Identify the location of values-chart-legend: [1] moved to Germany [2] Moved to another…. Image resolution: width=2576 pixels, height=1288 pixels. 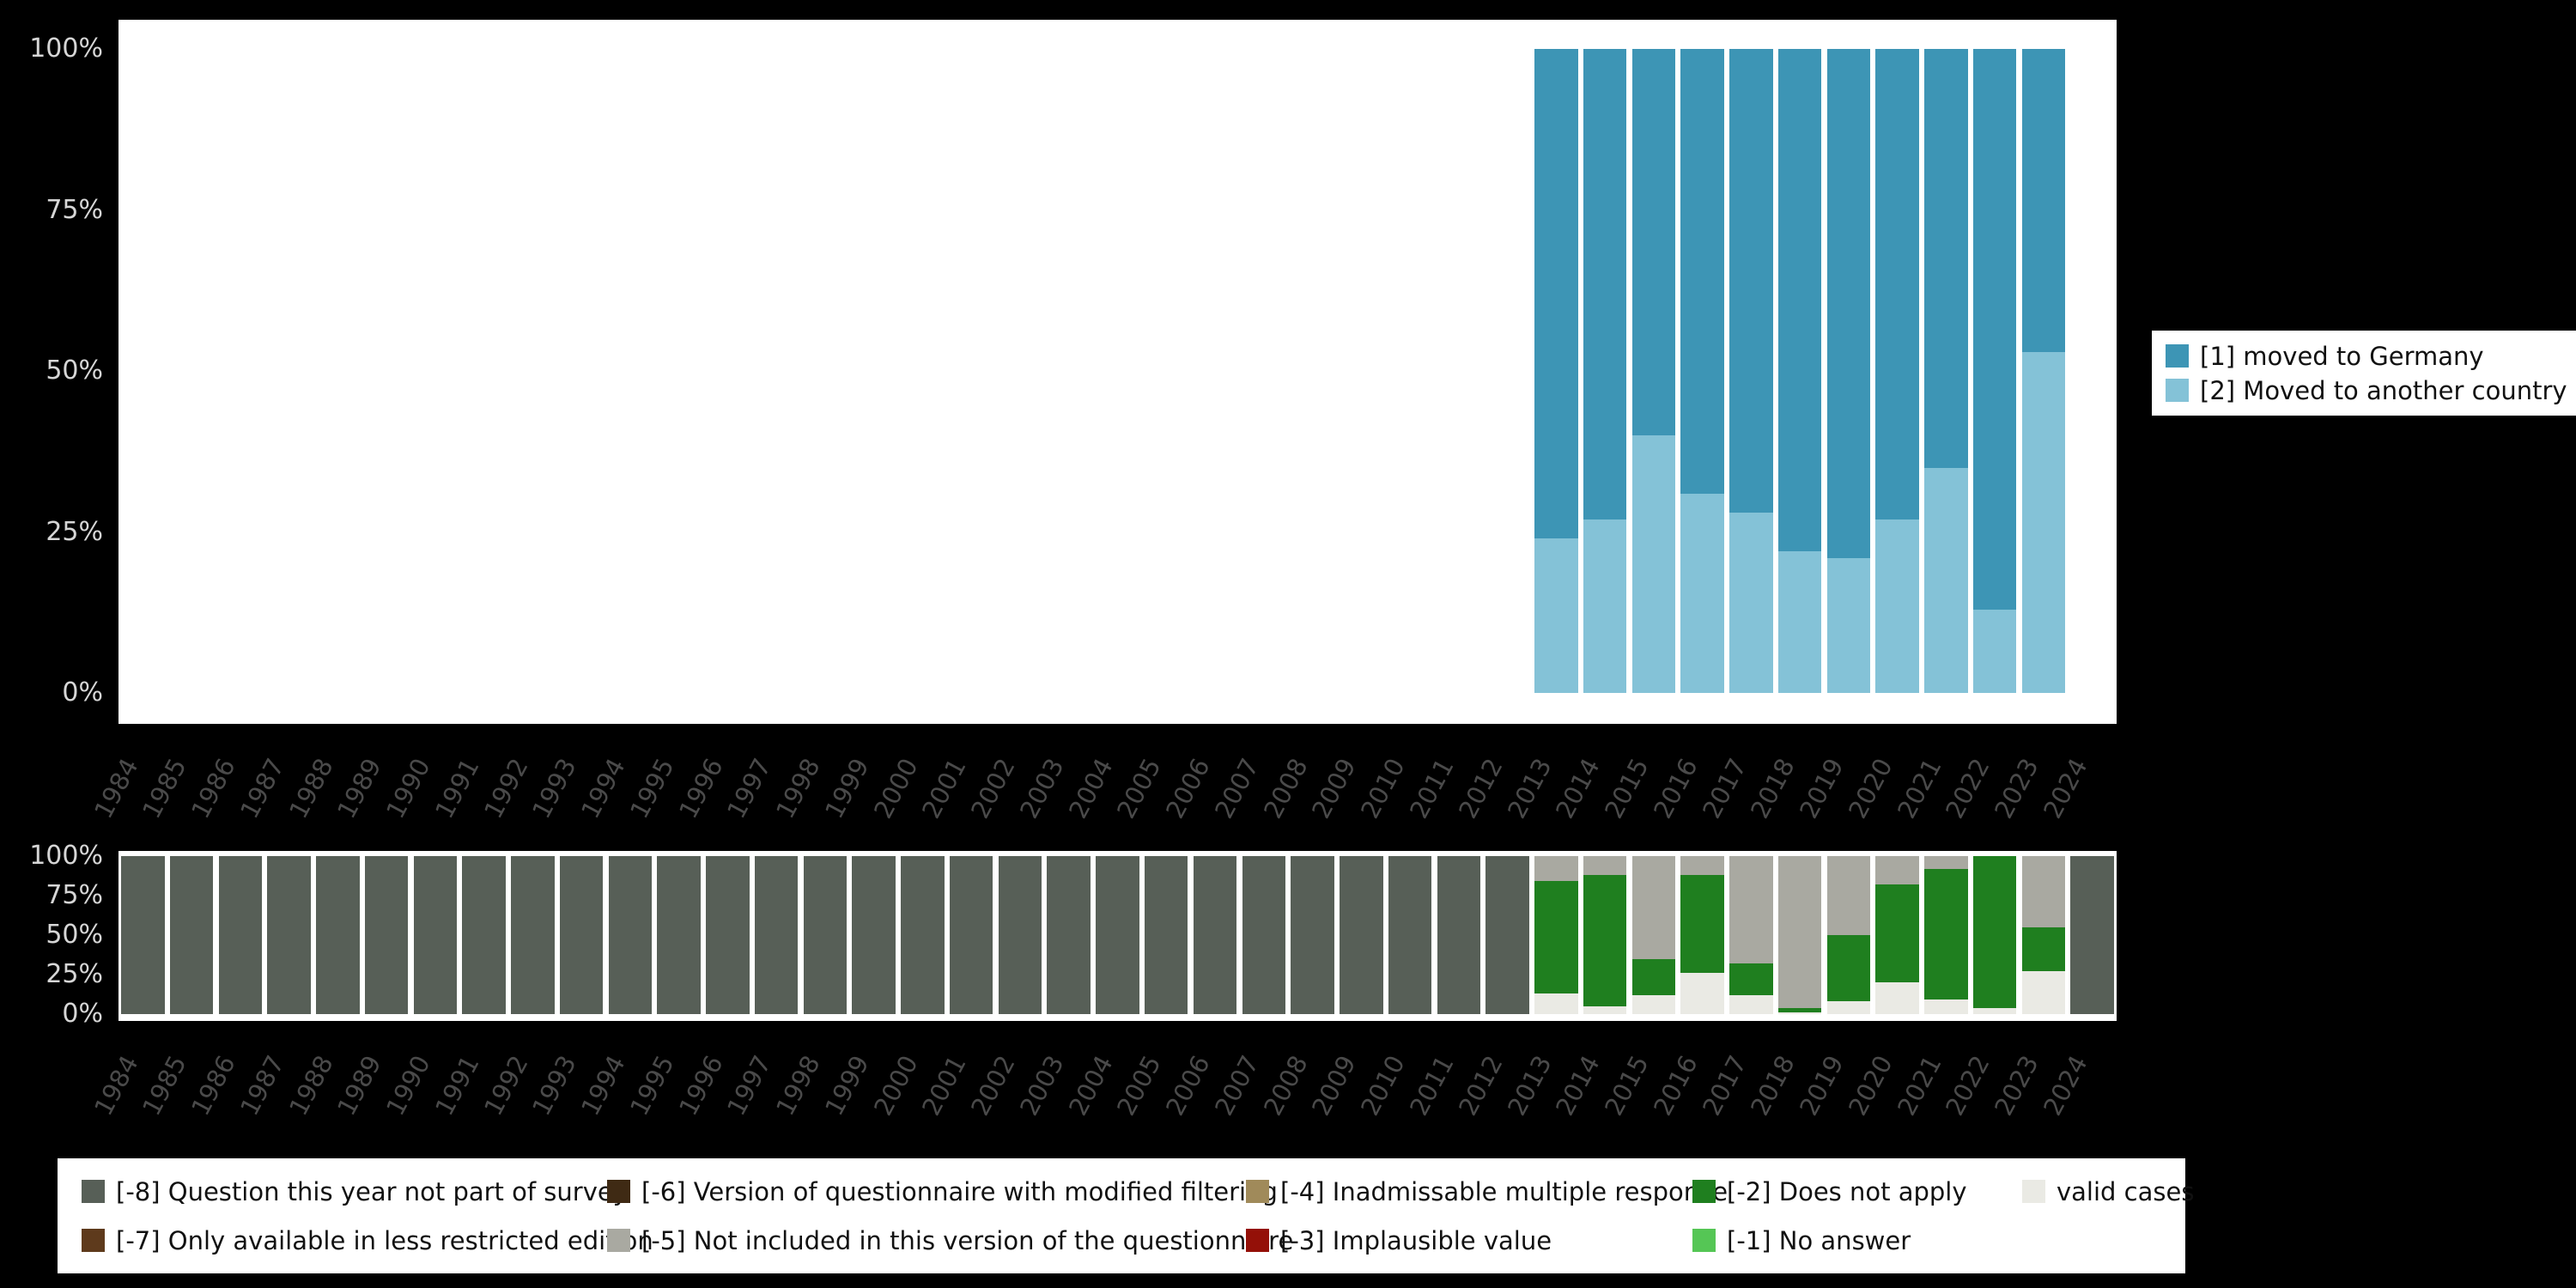
(2364, 374).